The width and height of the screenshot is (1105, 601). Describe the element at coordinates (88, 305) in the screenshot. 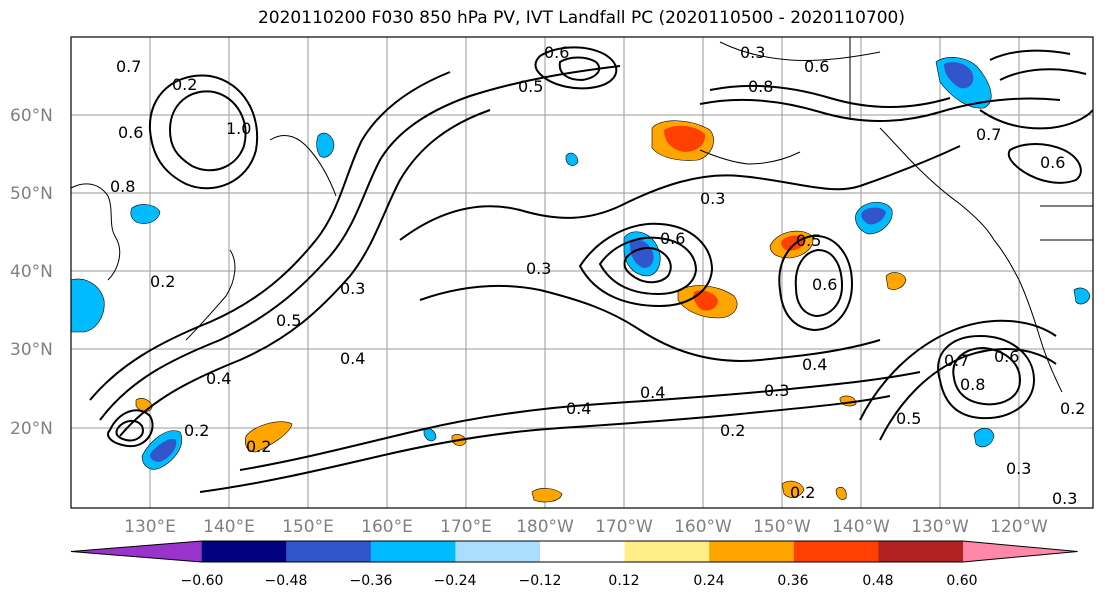

I see `patch-japan-cold` at that location.